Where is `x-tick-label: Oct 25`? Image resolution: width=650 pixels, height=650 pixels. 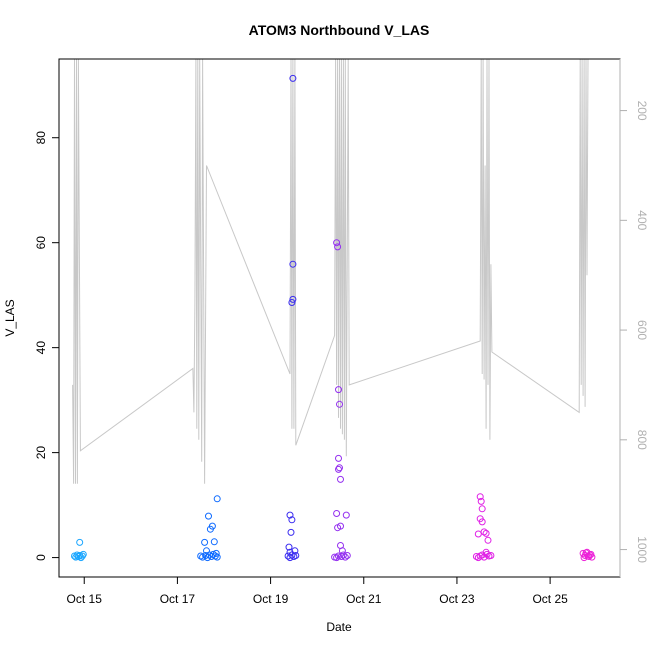
x-tick-label: Oct 25 is located at coordinates (550, 599).